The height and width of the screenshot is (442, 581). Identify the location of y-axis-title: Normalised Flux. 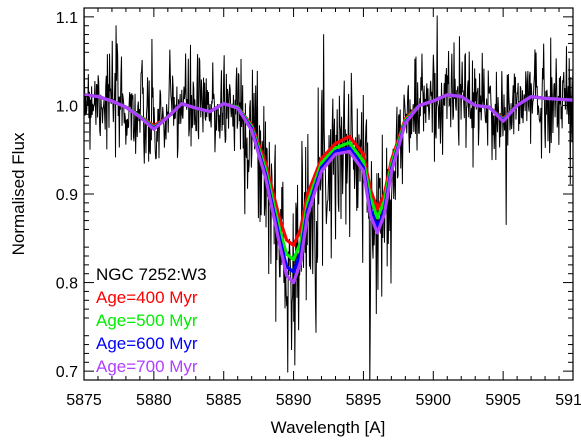
(18, 193).